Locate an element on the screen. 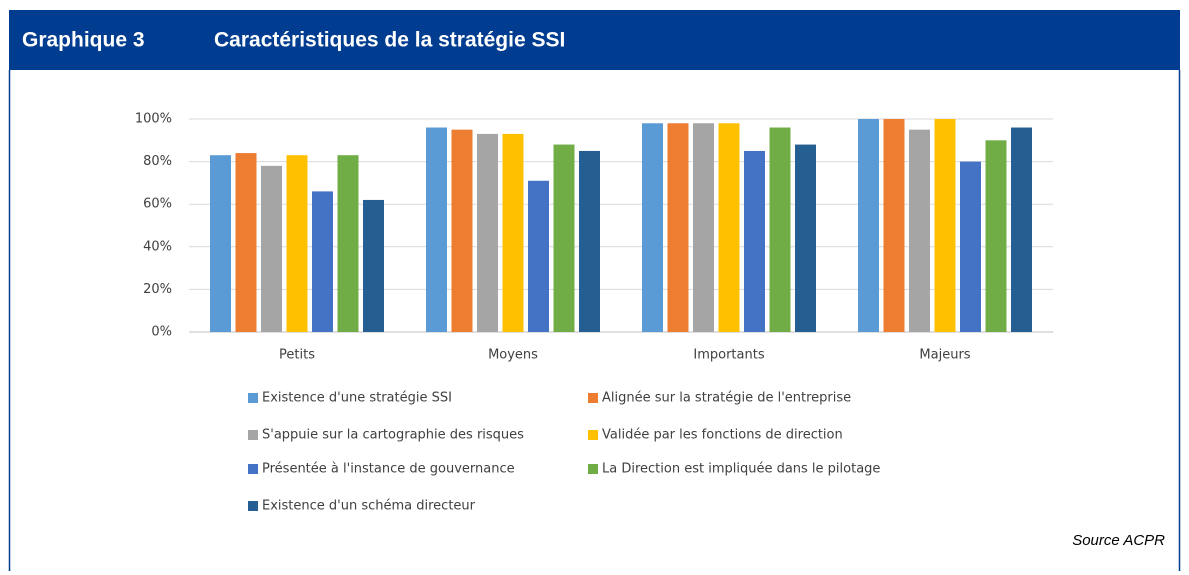 The width and height of the screenshot is (1189, 575). y-tick-label: 100% is located at coordinates (153, 119).